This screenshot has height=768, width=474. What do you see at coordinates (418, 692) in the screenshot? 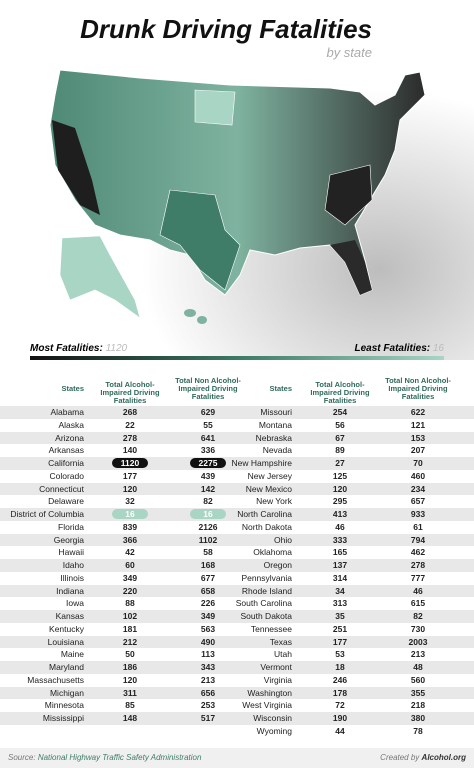
I see `cell-value: 355` at bounding box center [418, 692].